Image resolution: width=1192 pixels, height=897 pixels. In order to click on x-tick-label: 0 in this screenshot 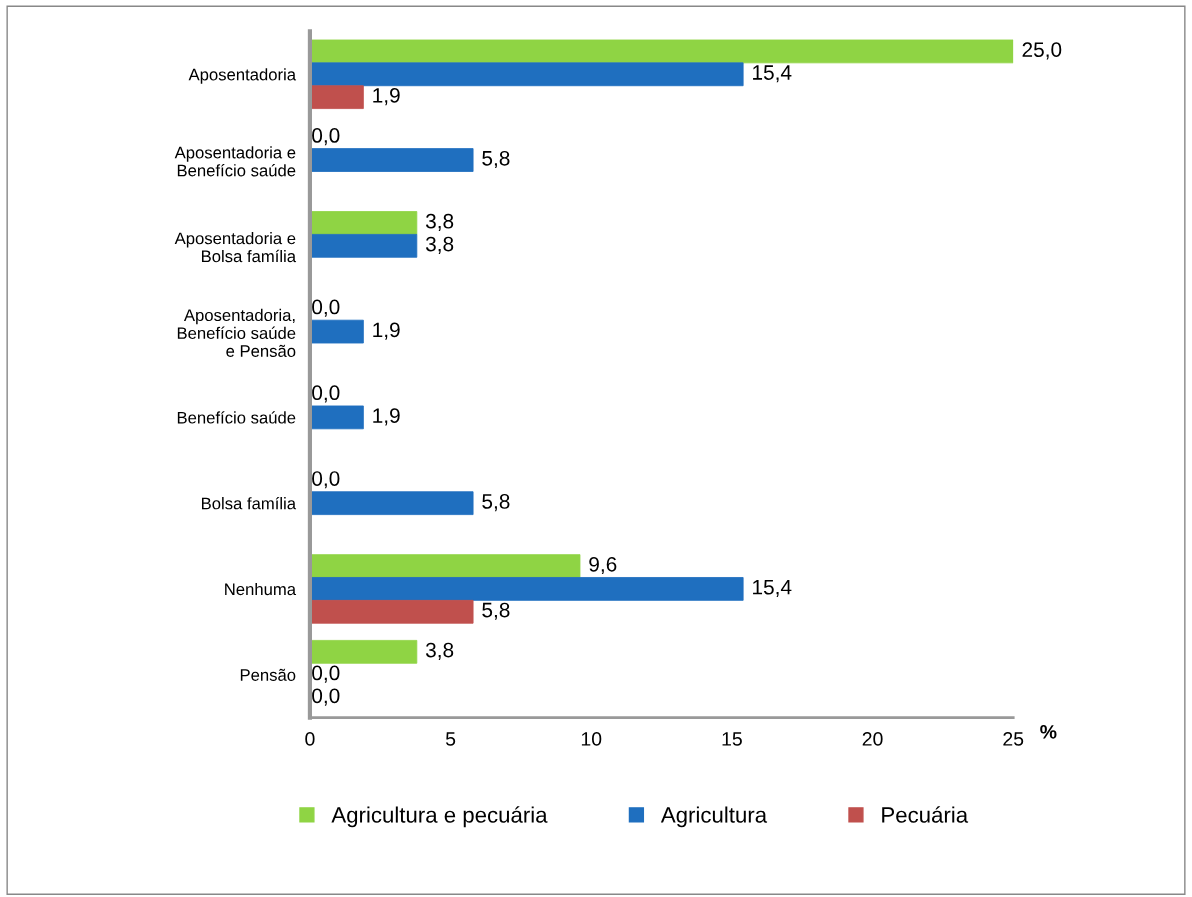, I will do `click(310, 739)`.